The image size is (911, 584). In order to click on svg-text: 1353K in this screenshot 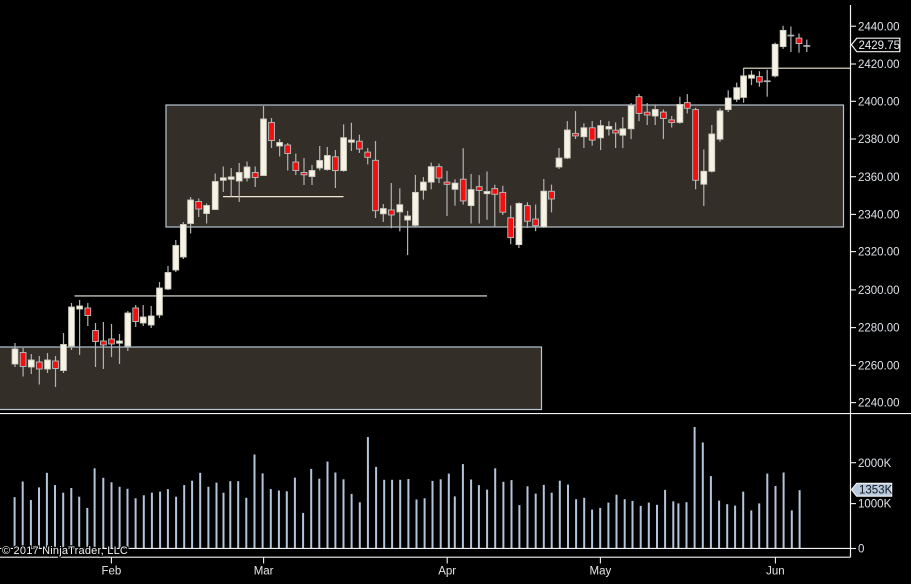, I will do `click(876, 491)`.